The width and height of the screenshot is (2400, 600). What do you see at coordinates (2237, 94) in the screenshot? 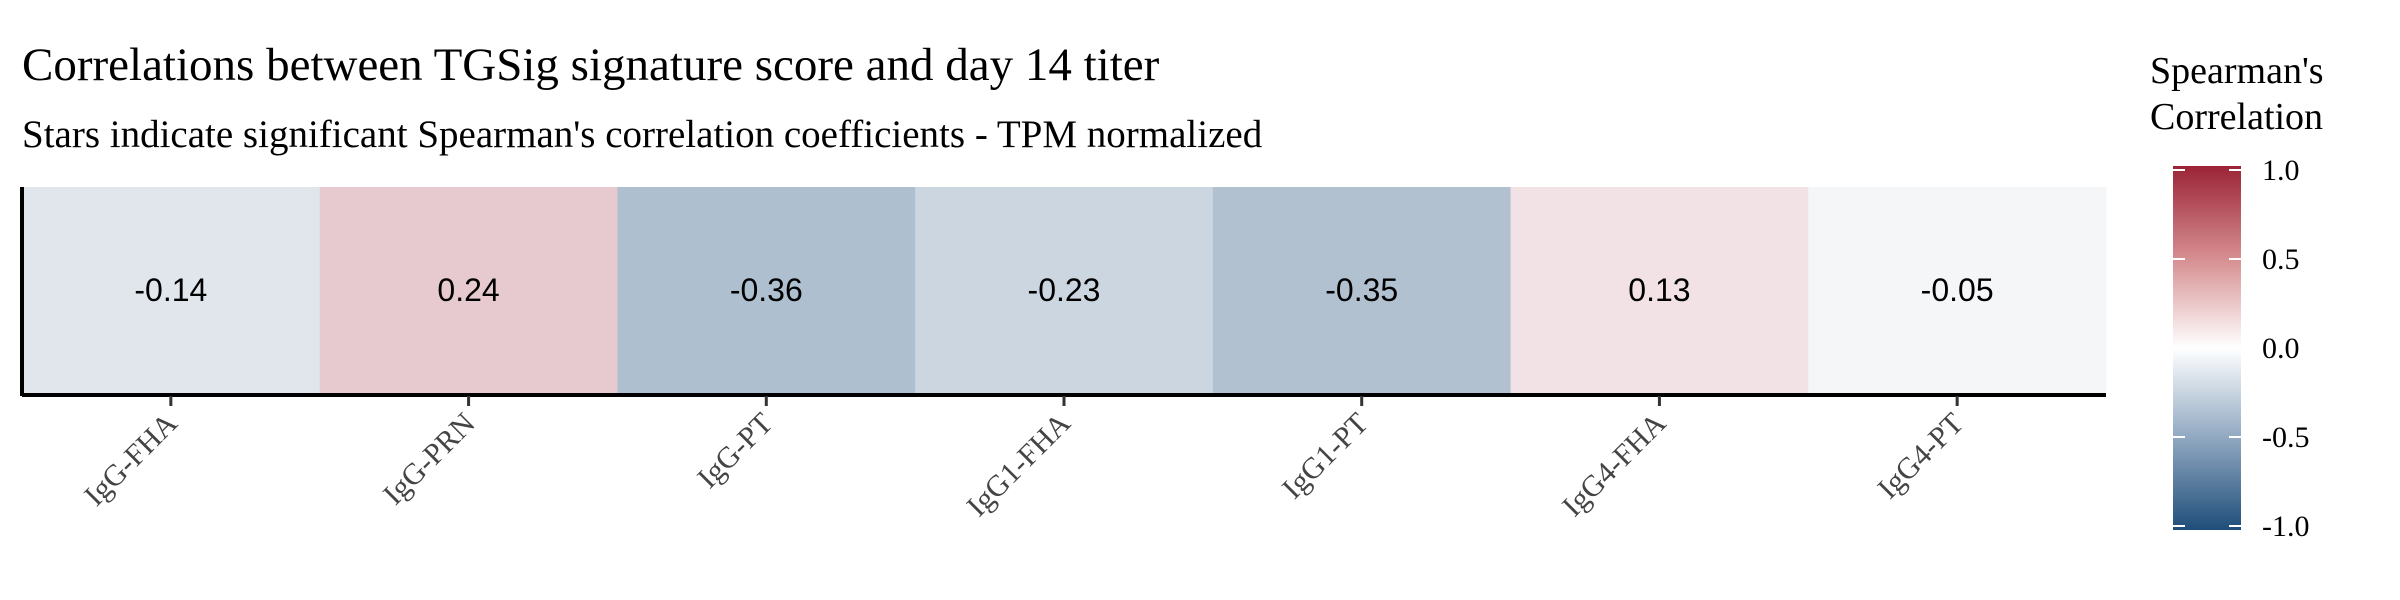
I see `legend-title: Spearman's Correlation` at bounding box center [2237, 94].